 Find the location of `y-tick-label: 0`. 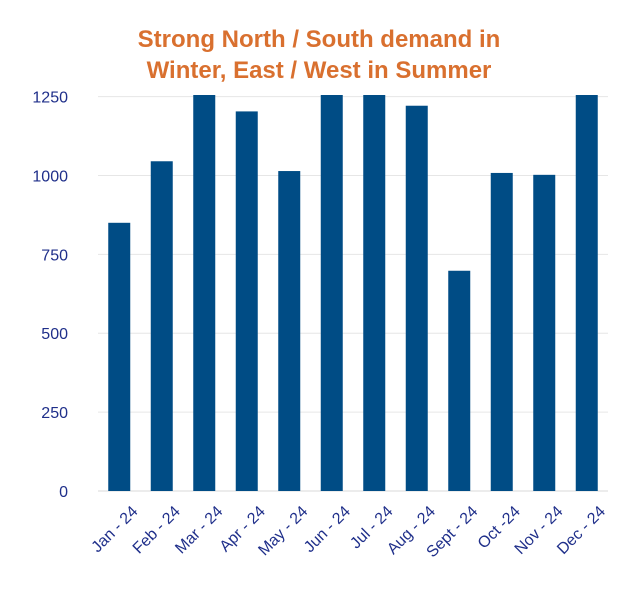

y-tick-label: 0 is located at coordinates (63, 492).